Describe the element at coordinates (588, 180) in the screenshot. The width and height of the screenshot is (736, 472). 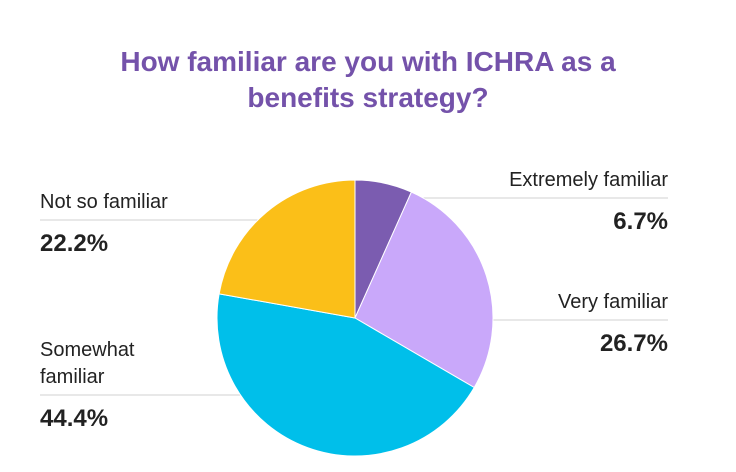
I see `slice-label: Extremely familiar` at that location.